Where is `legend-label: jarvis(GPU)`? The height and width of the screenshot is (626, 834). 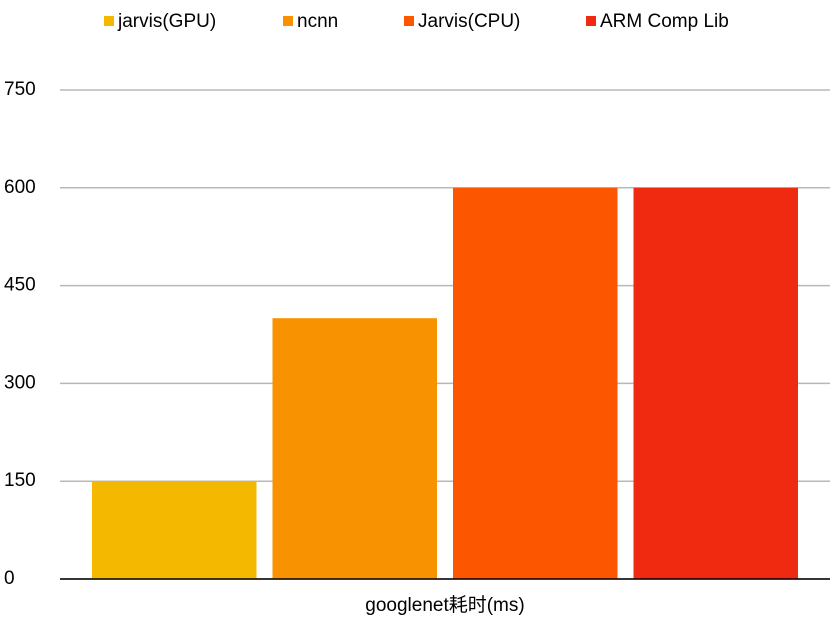
legend-label: jarvis(GPU) is located at coordinates (166, 21).